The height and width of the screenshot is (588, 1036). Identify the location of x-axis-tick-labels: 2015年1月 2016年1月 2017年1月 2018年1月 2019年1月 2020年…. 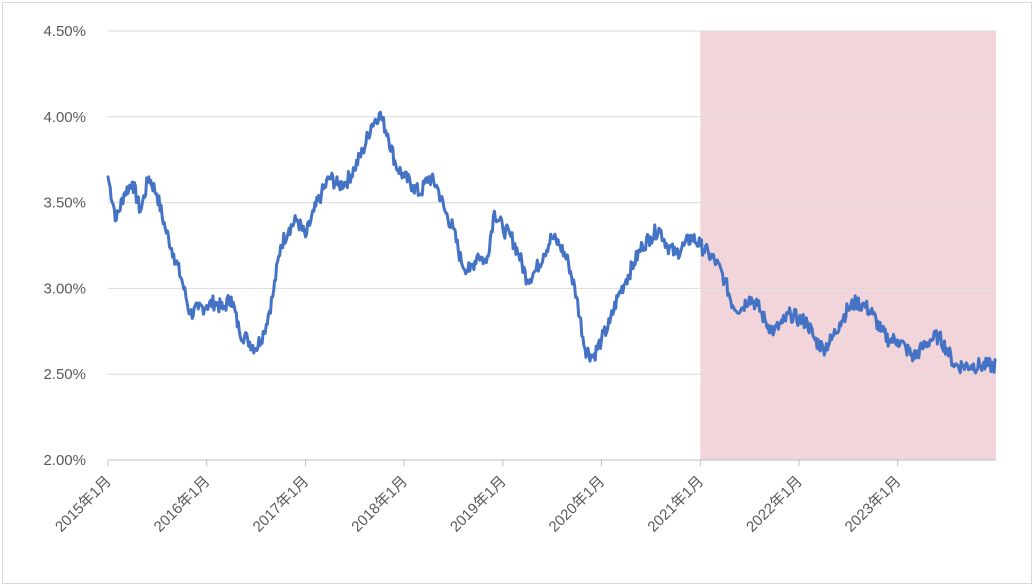
(478, 504).